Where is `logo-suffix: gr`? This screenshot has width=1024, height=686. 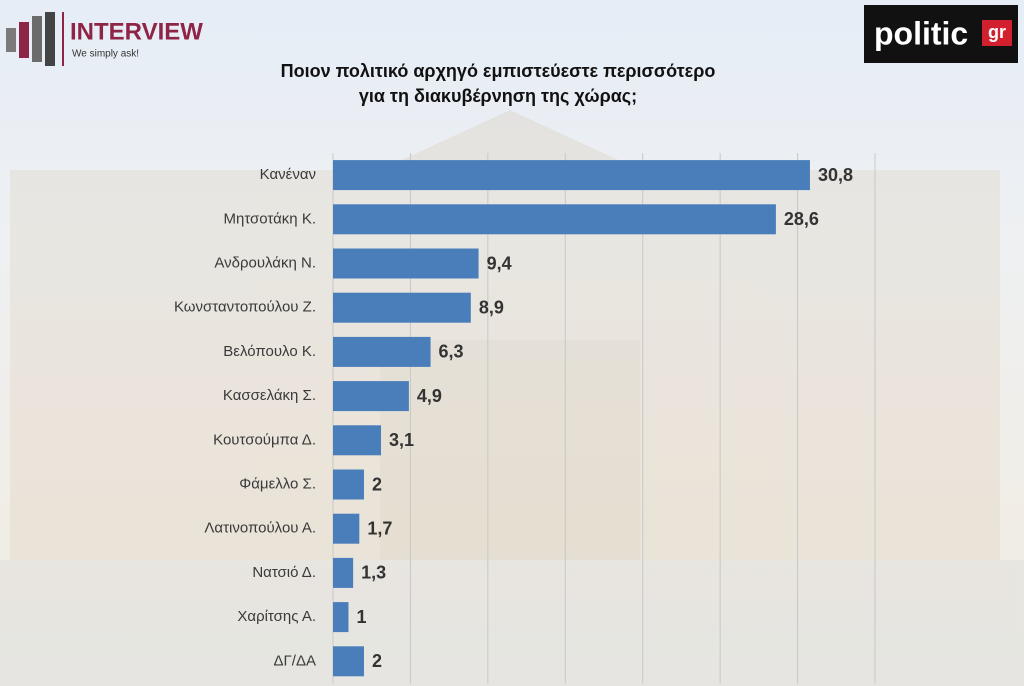
logo-suffix: gr is located at coordinates (997, 32).